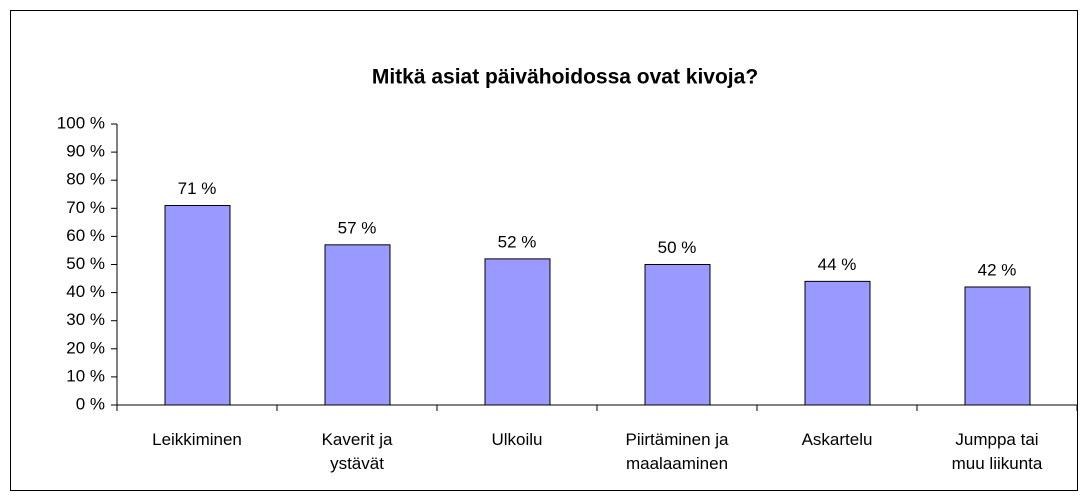 The height and width of the screenshot is (500, 1088). I want to click on x-tick-label: Ulkoilu, so click(517, 439).